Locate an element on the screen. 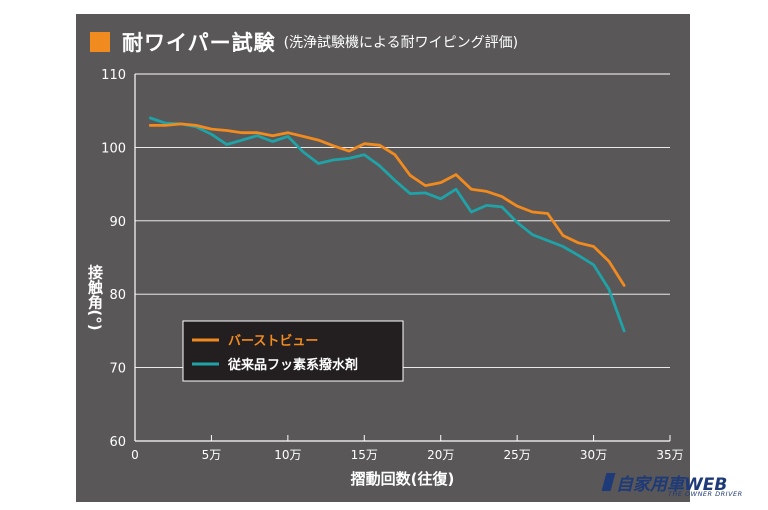 The width and height of the screenshot is (768, 510). x-tick-label-35: 35万 is located at coordinates (669, 455).